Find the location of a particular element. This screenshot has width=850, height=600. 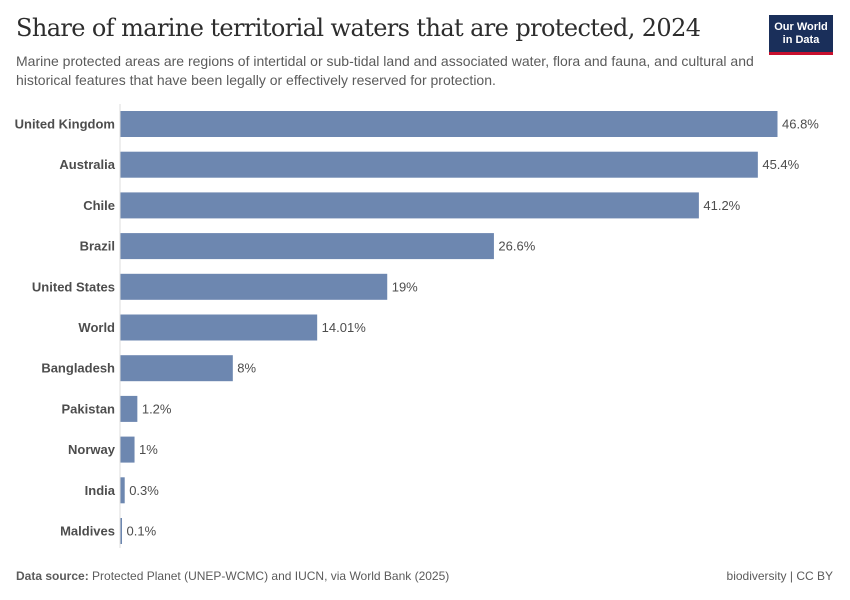

value-label: 1% is located at coordinates (148, 449).